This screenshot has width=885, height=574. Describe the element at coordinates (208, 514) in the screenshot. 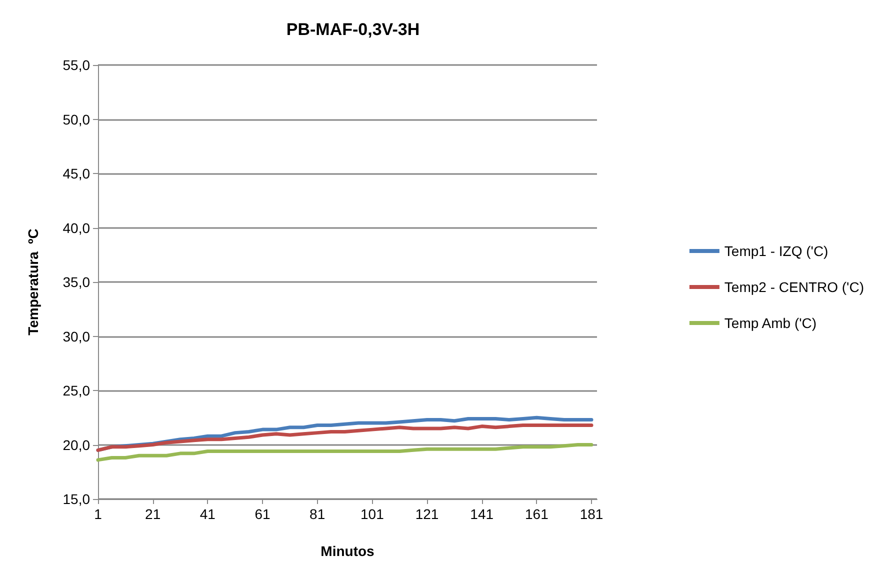

I see `x-tick-label: 41` at that location.